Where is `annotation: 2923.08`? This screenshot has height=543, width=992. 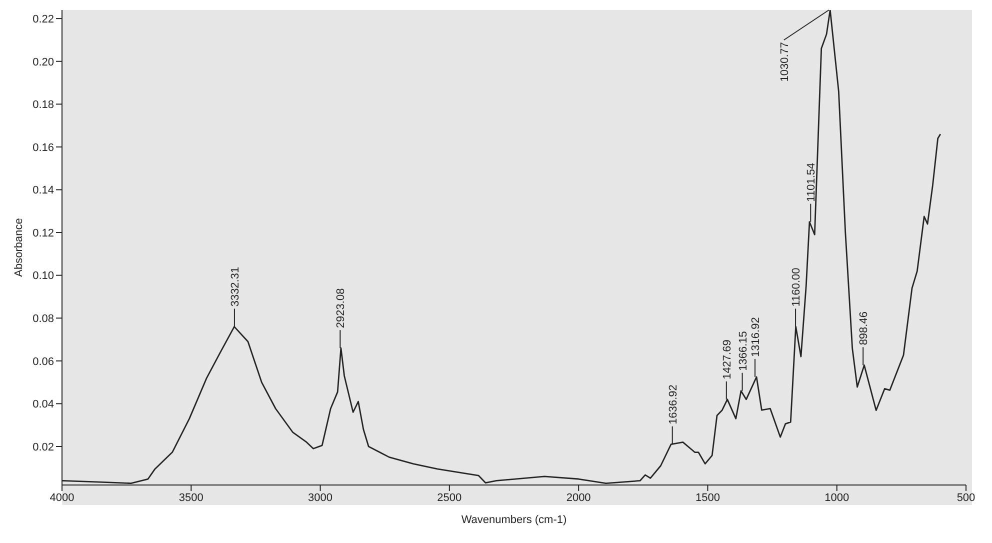 annotation: 2923.08 is located at coordinates (341, 308).